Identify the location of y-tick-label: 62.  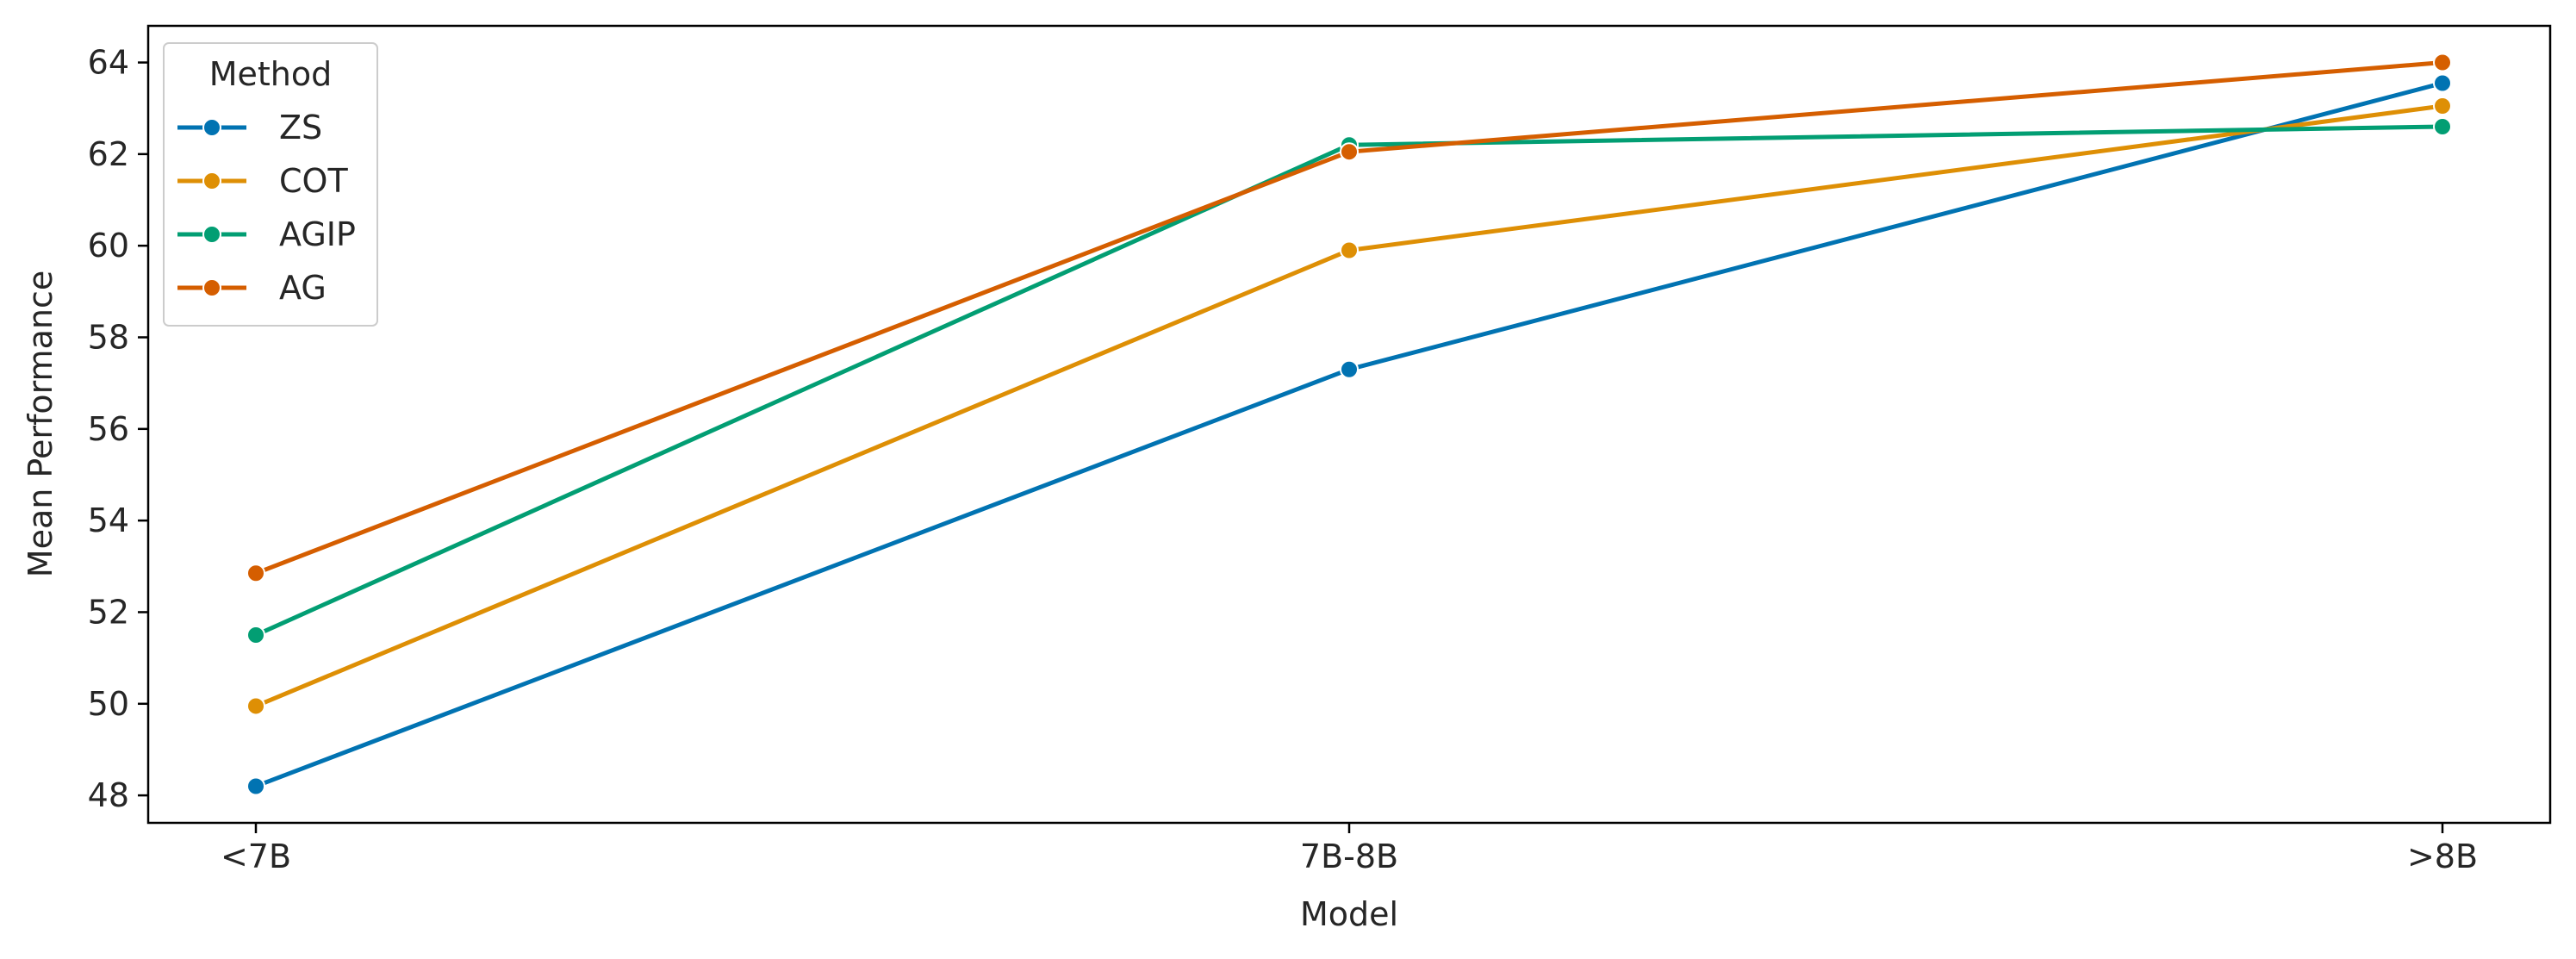
(109, 154).